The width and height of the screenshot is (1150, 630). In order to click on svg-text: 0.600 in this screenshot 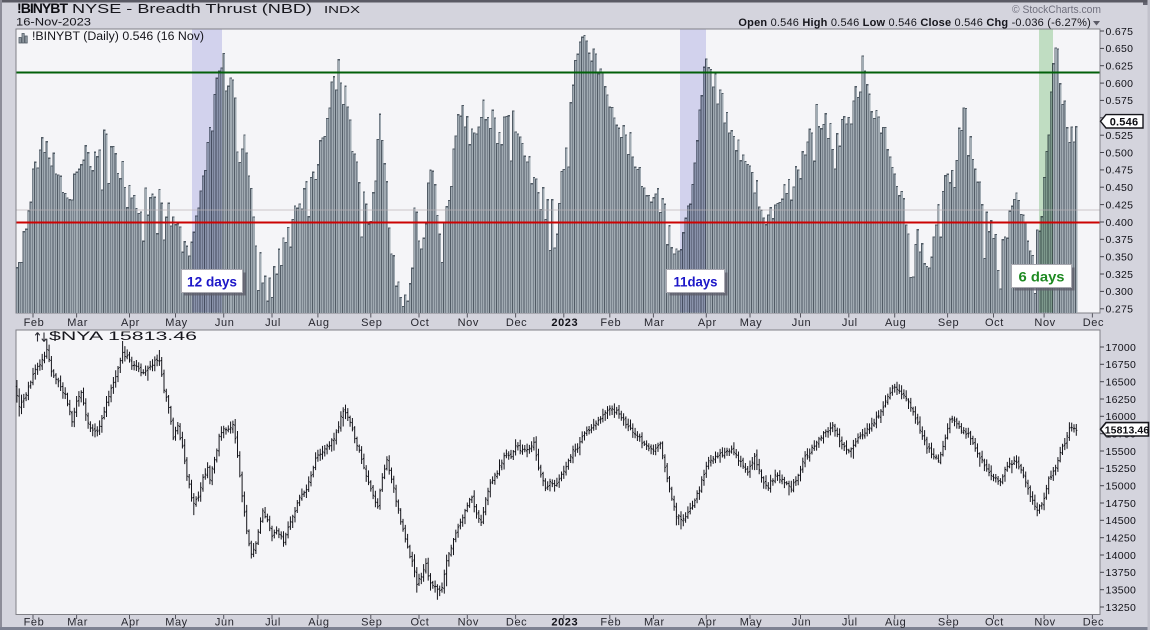, I will do `click(1120, 84)`.